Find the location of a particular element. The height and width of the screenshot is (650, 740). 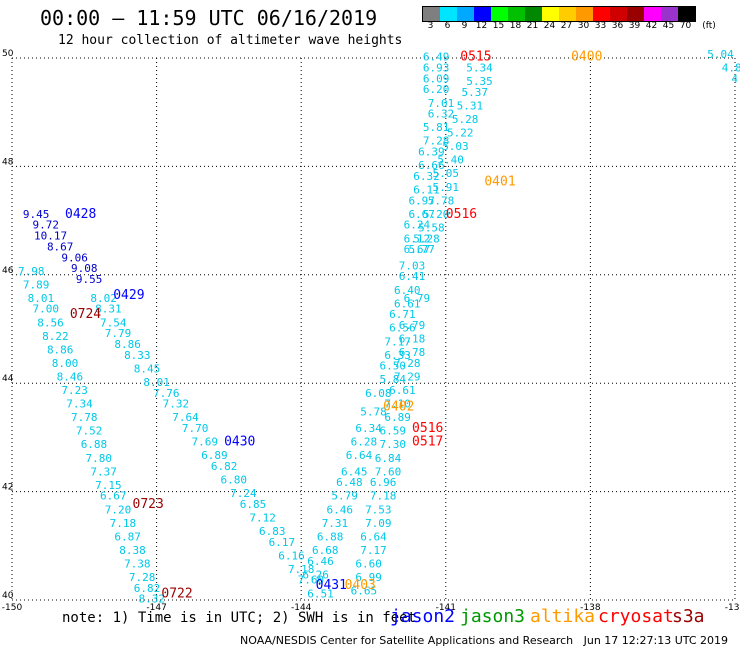

swh-value: 7.29 is located at coordinates (407, 376).